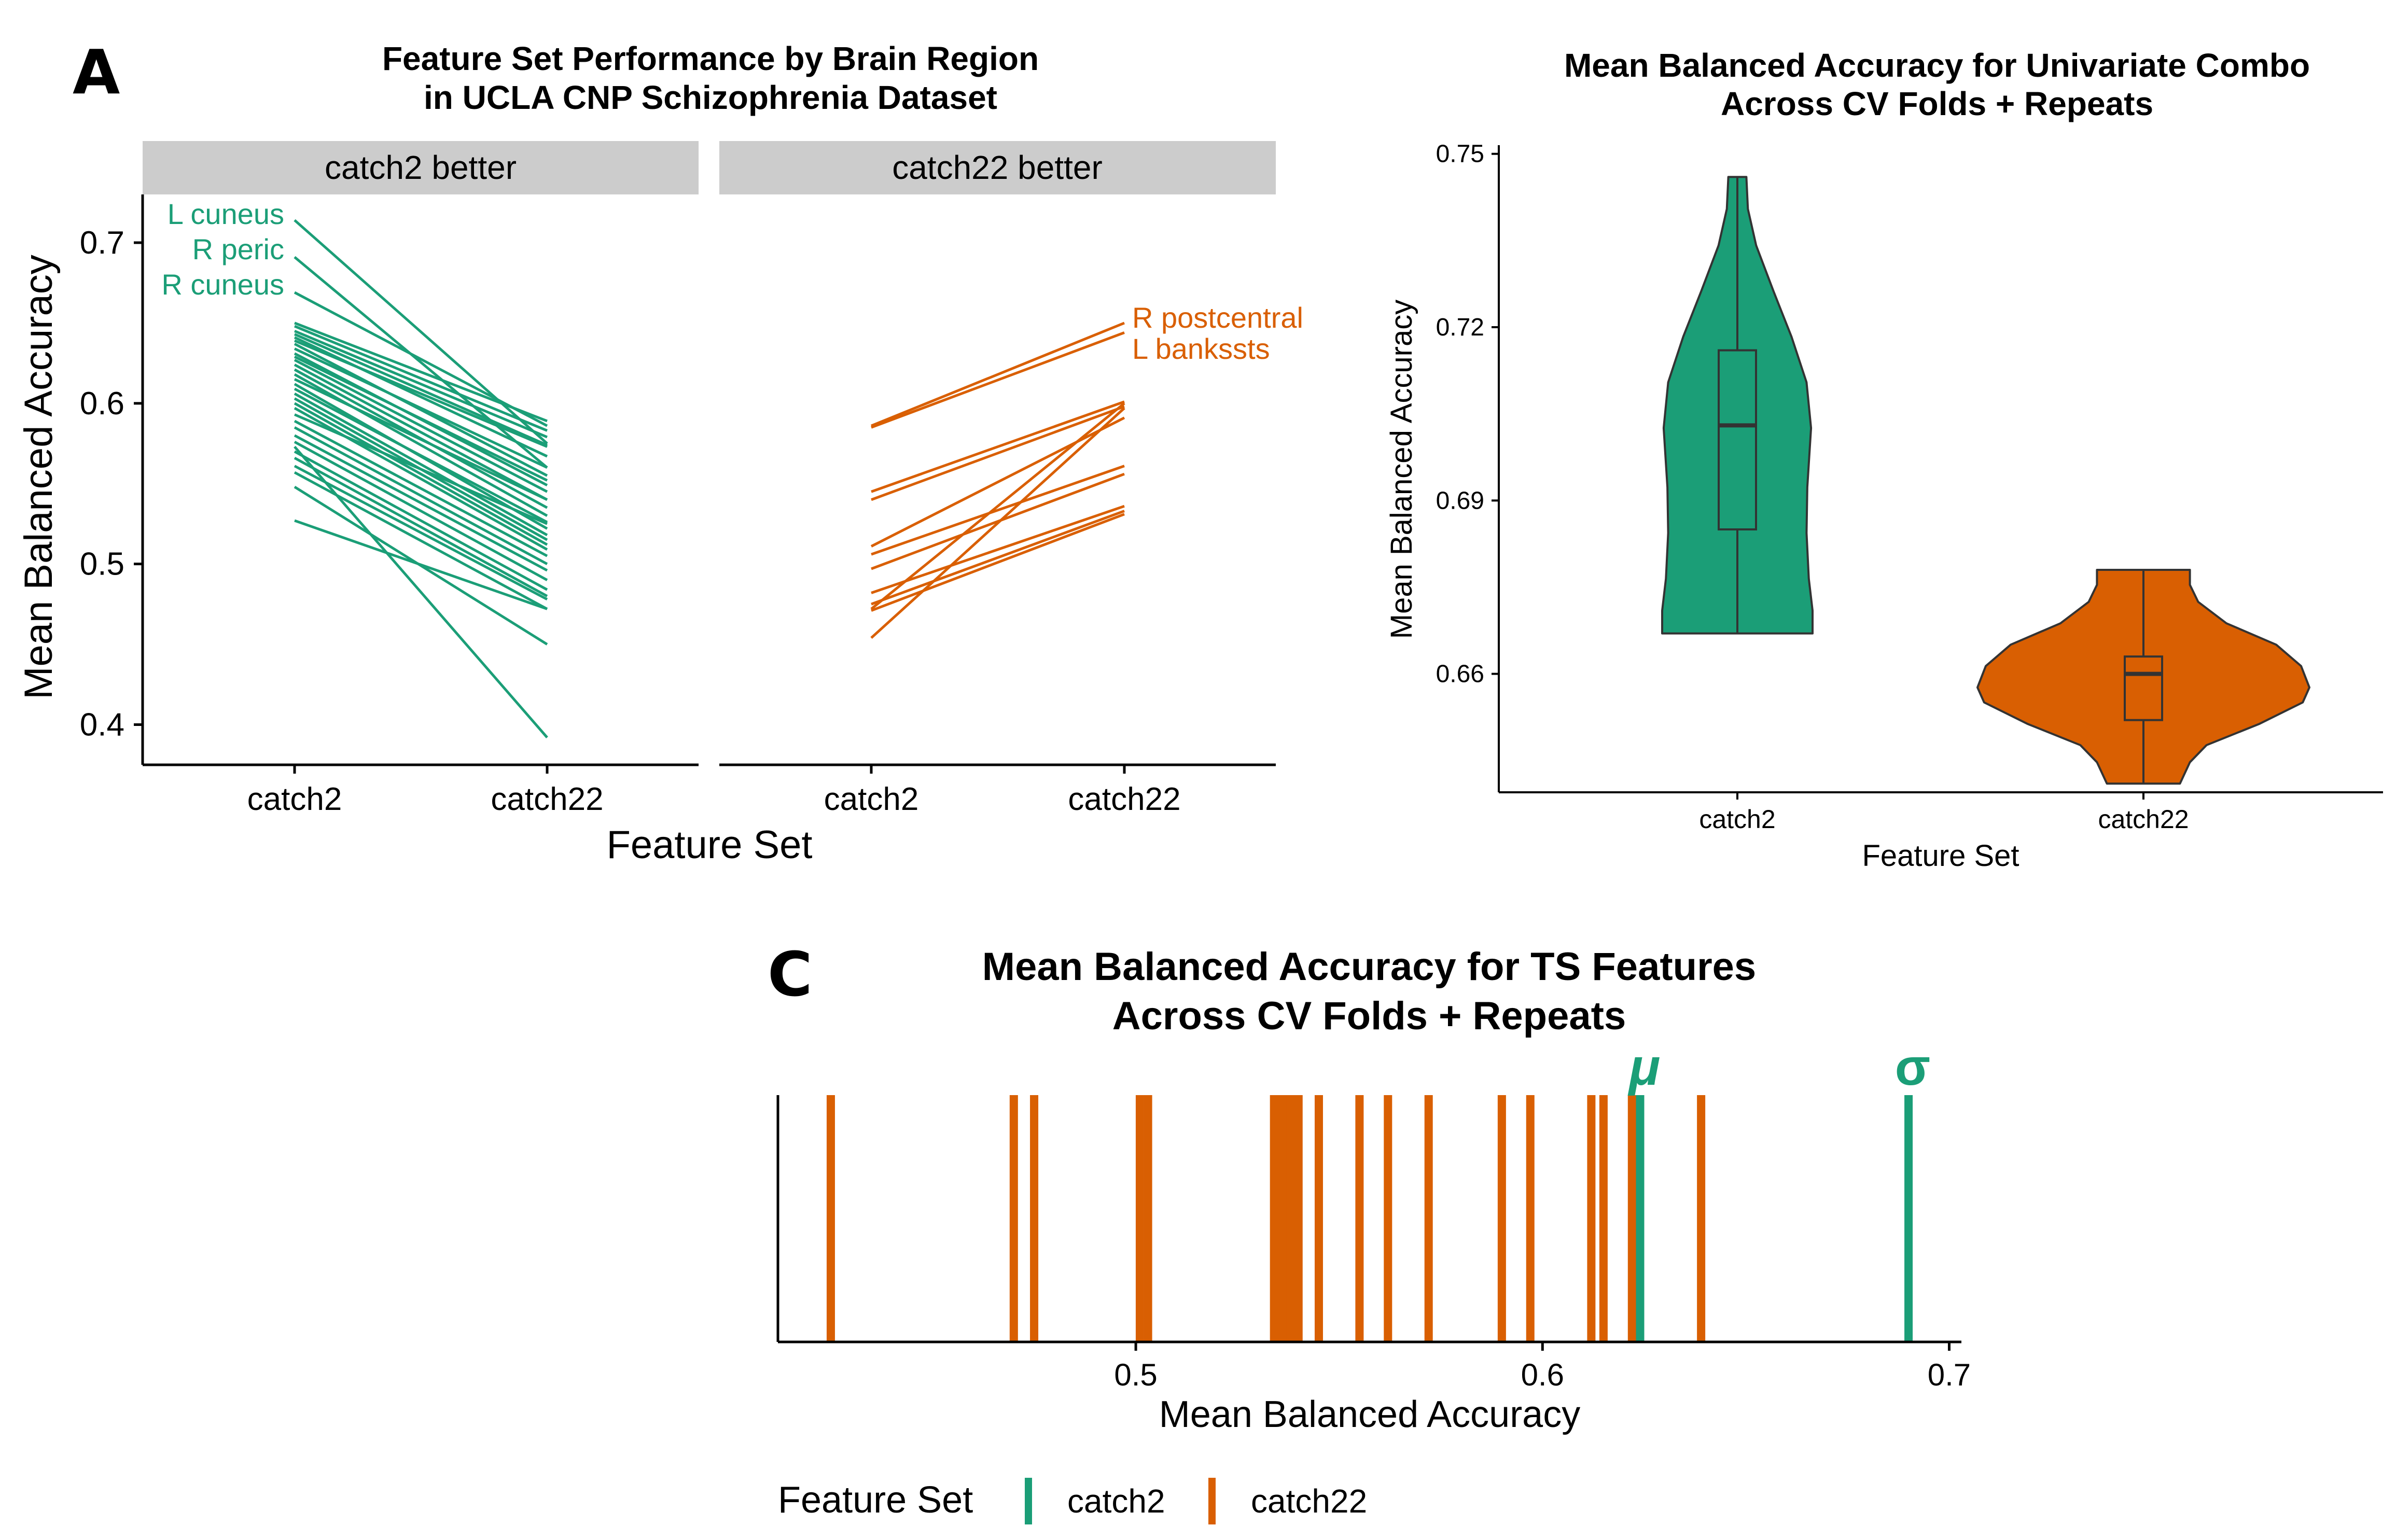 This screenshot has height=1540, width=2396. Describe the element at coordinates (102, 564) in the screenshot. I see `y-tick-label: 0.5` at that location.